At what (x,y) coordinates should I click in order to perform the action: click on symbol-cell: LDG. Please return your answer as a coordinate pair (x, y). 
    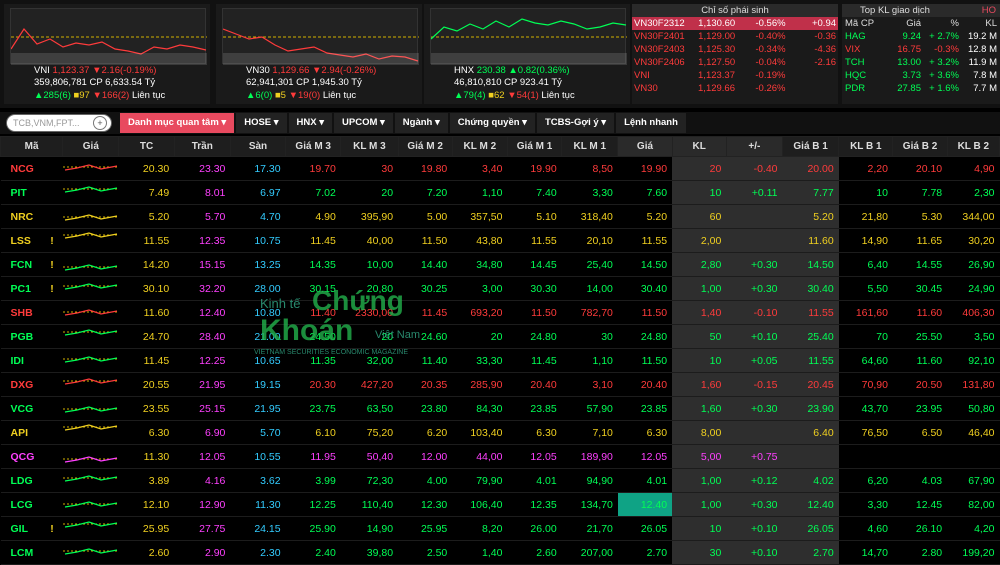
    Looking at the image, I should click on (31, 480).